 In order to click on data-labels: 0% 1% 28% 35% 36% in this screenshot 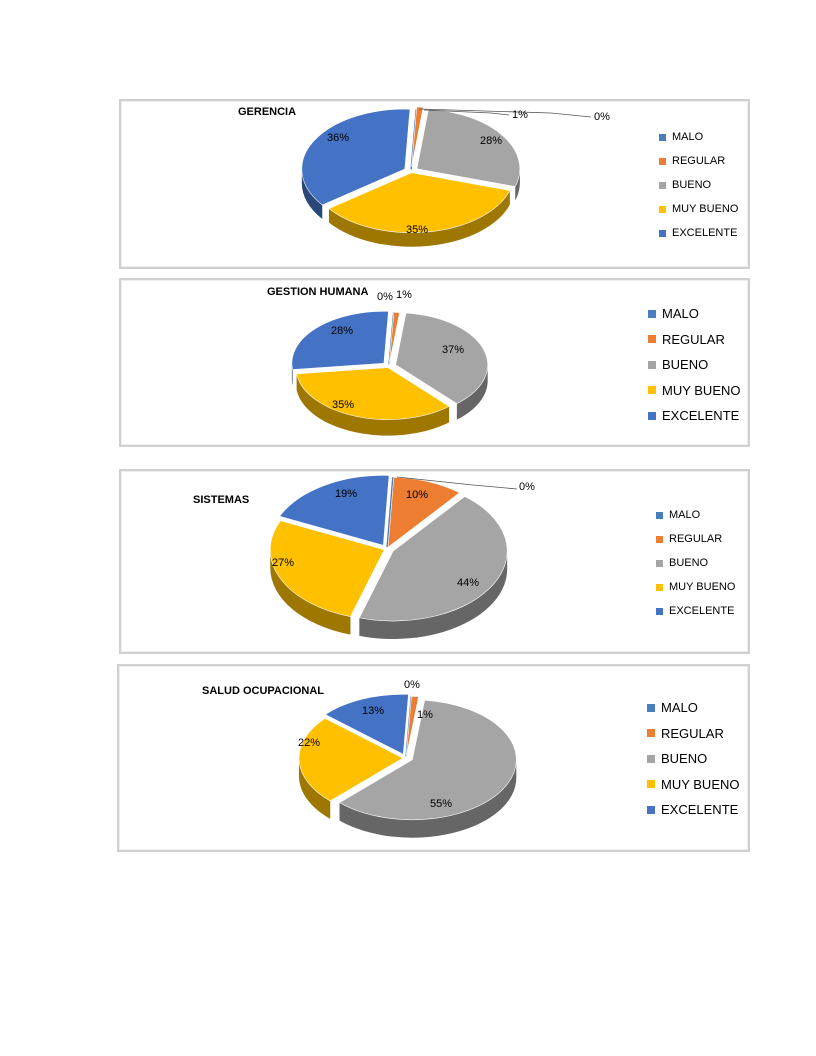, I will do `click(468, 172)`.